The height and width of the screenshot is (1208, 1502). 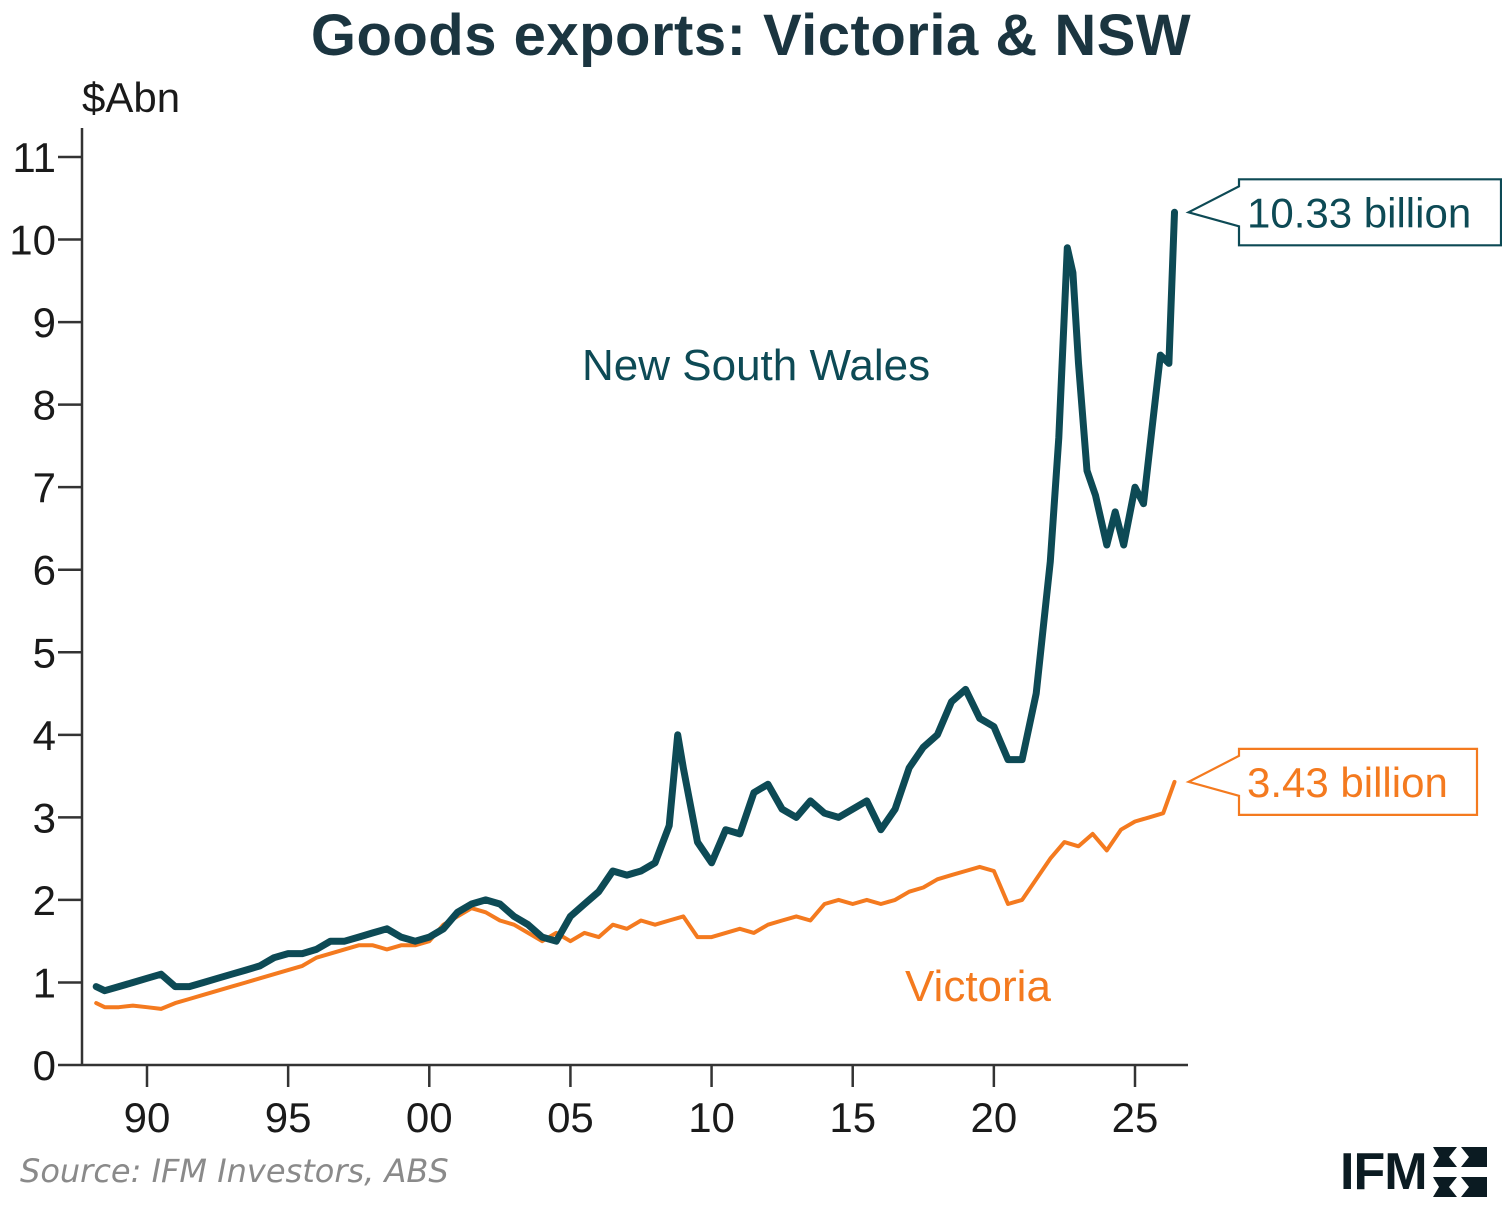 I want to click on y-tick-label: 6, so click(x=44, y=570).